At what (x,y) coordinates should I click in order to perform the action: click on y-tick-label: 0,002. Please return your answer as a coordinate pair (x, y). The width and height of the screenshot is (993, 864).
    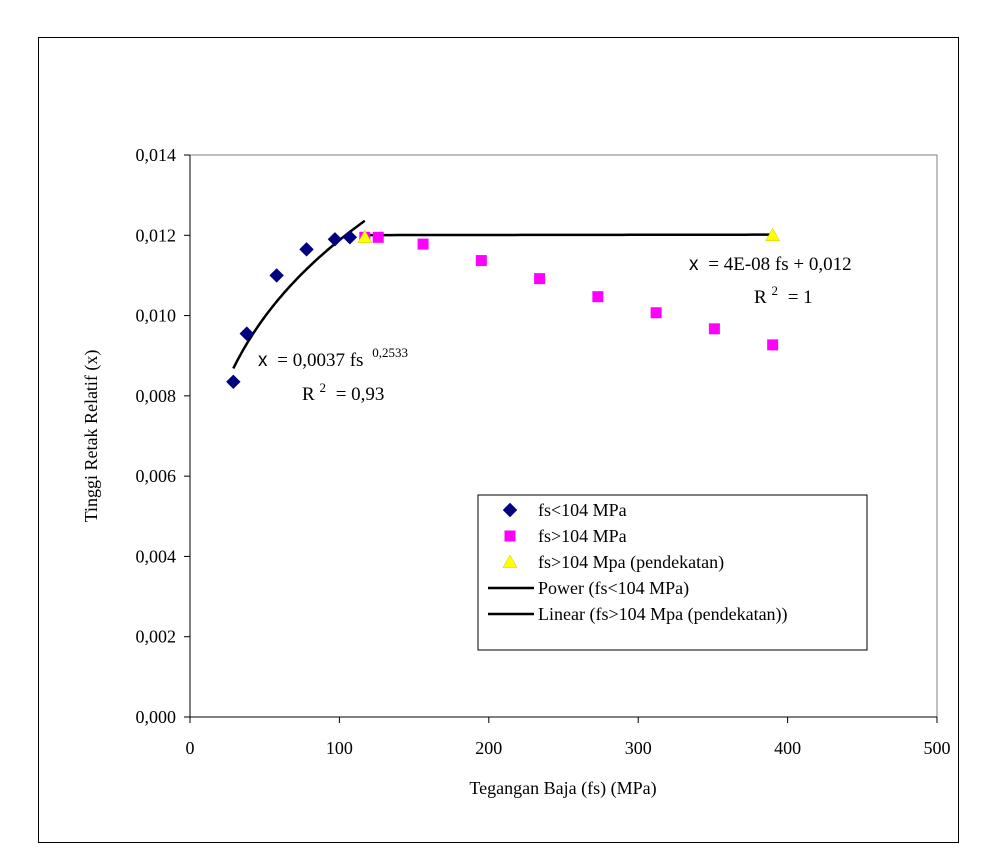
    Looking at the image, I should click on (156, 637).